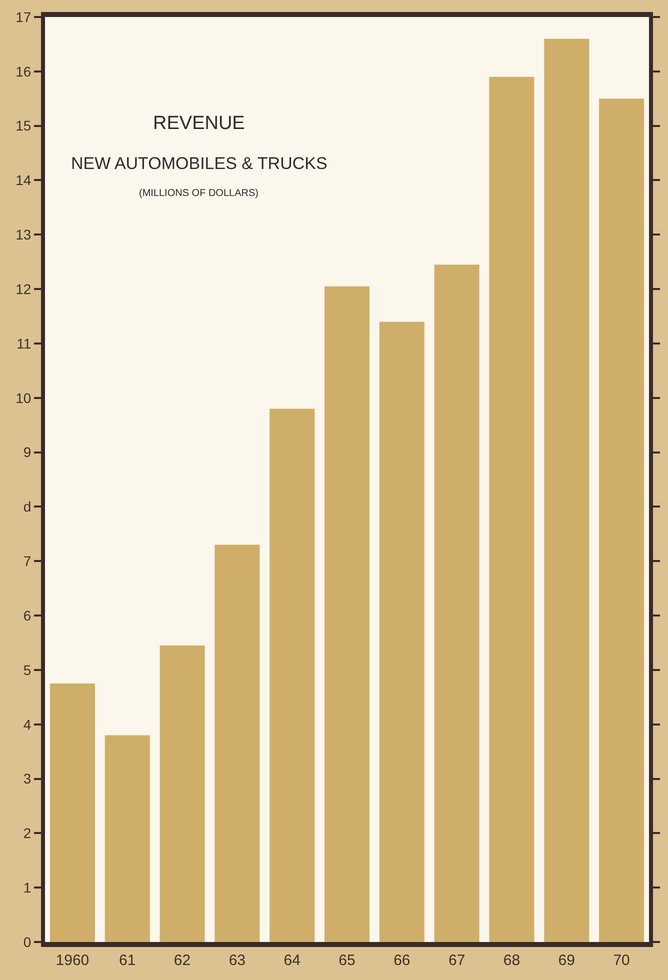  What do you see at coordinates (24, 180) in the screenshot?
I see `y-tick-label: 14` at bounding box center [24, 180].